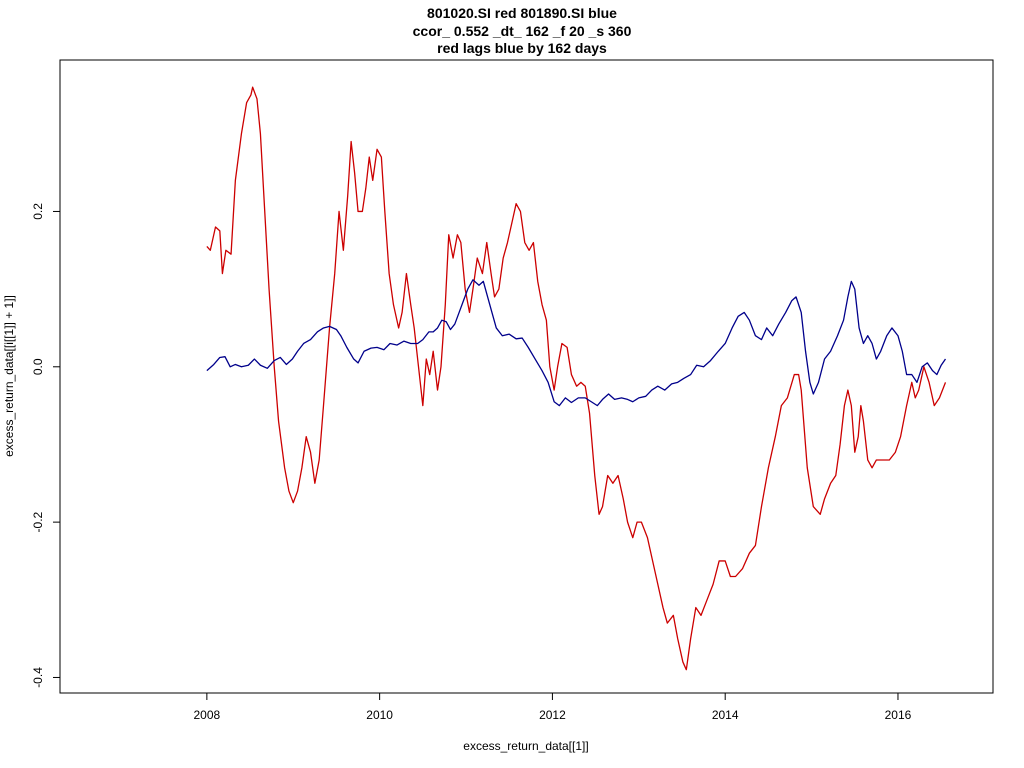 The image size is (1024, 768). Describe the element at coordinates (38, 677) in the screenshot. I see `y-tick-label: -0.4` at that location.